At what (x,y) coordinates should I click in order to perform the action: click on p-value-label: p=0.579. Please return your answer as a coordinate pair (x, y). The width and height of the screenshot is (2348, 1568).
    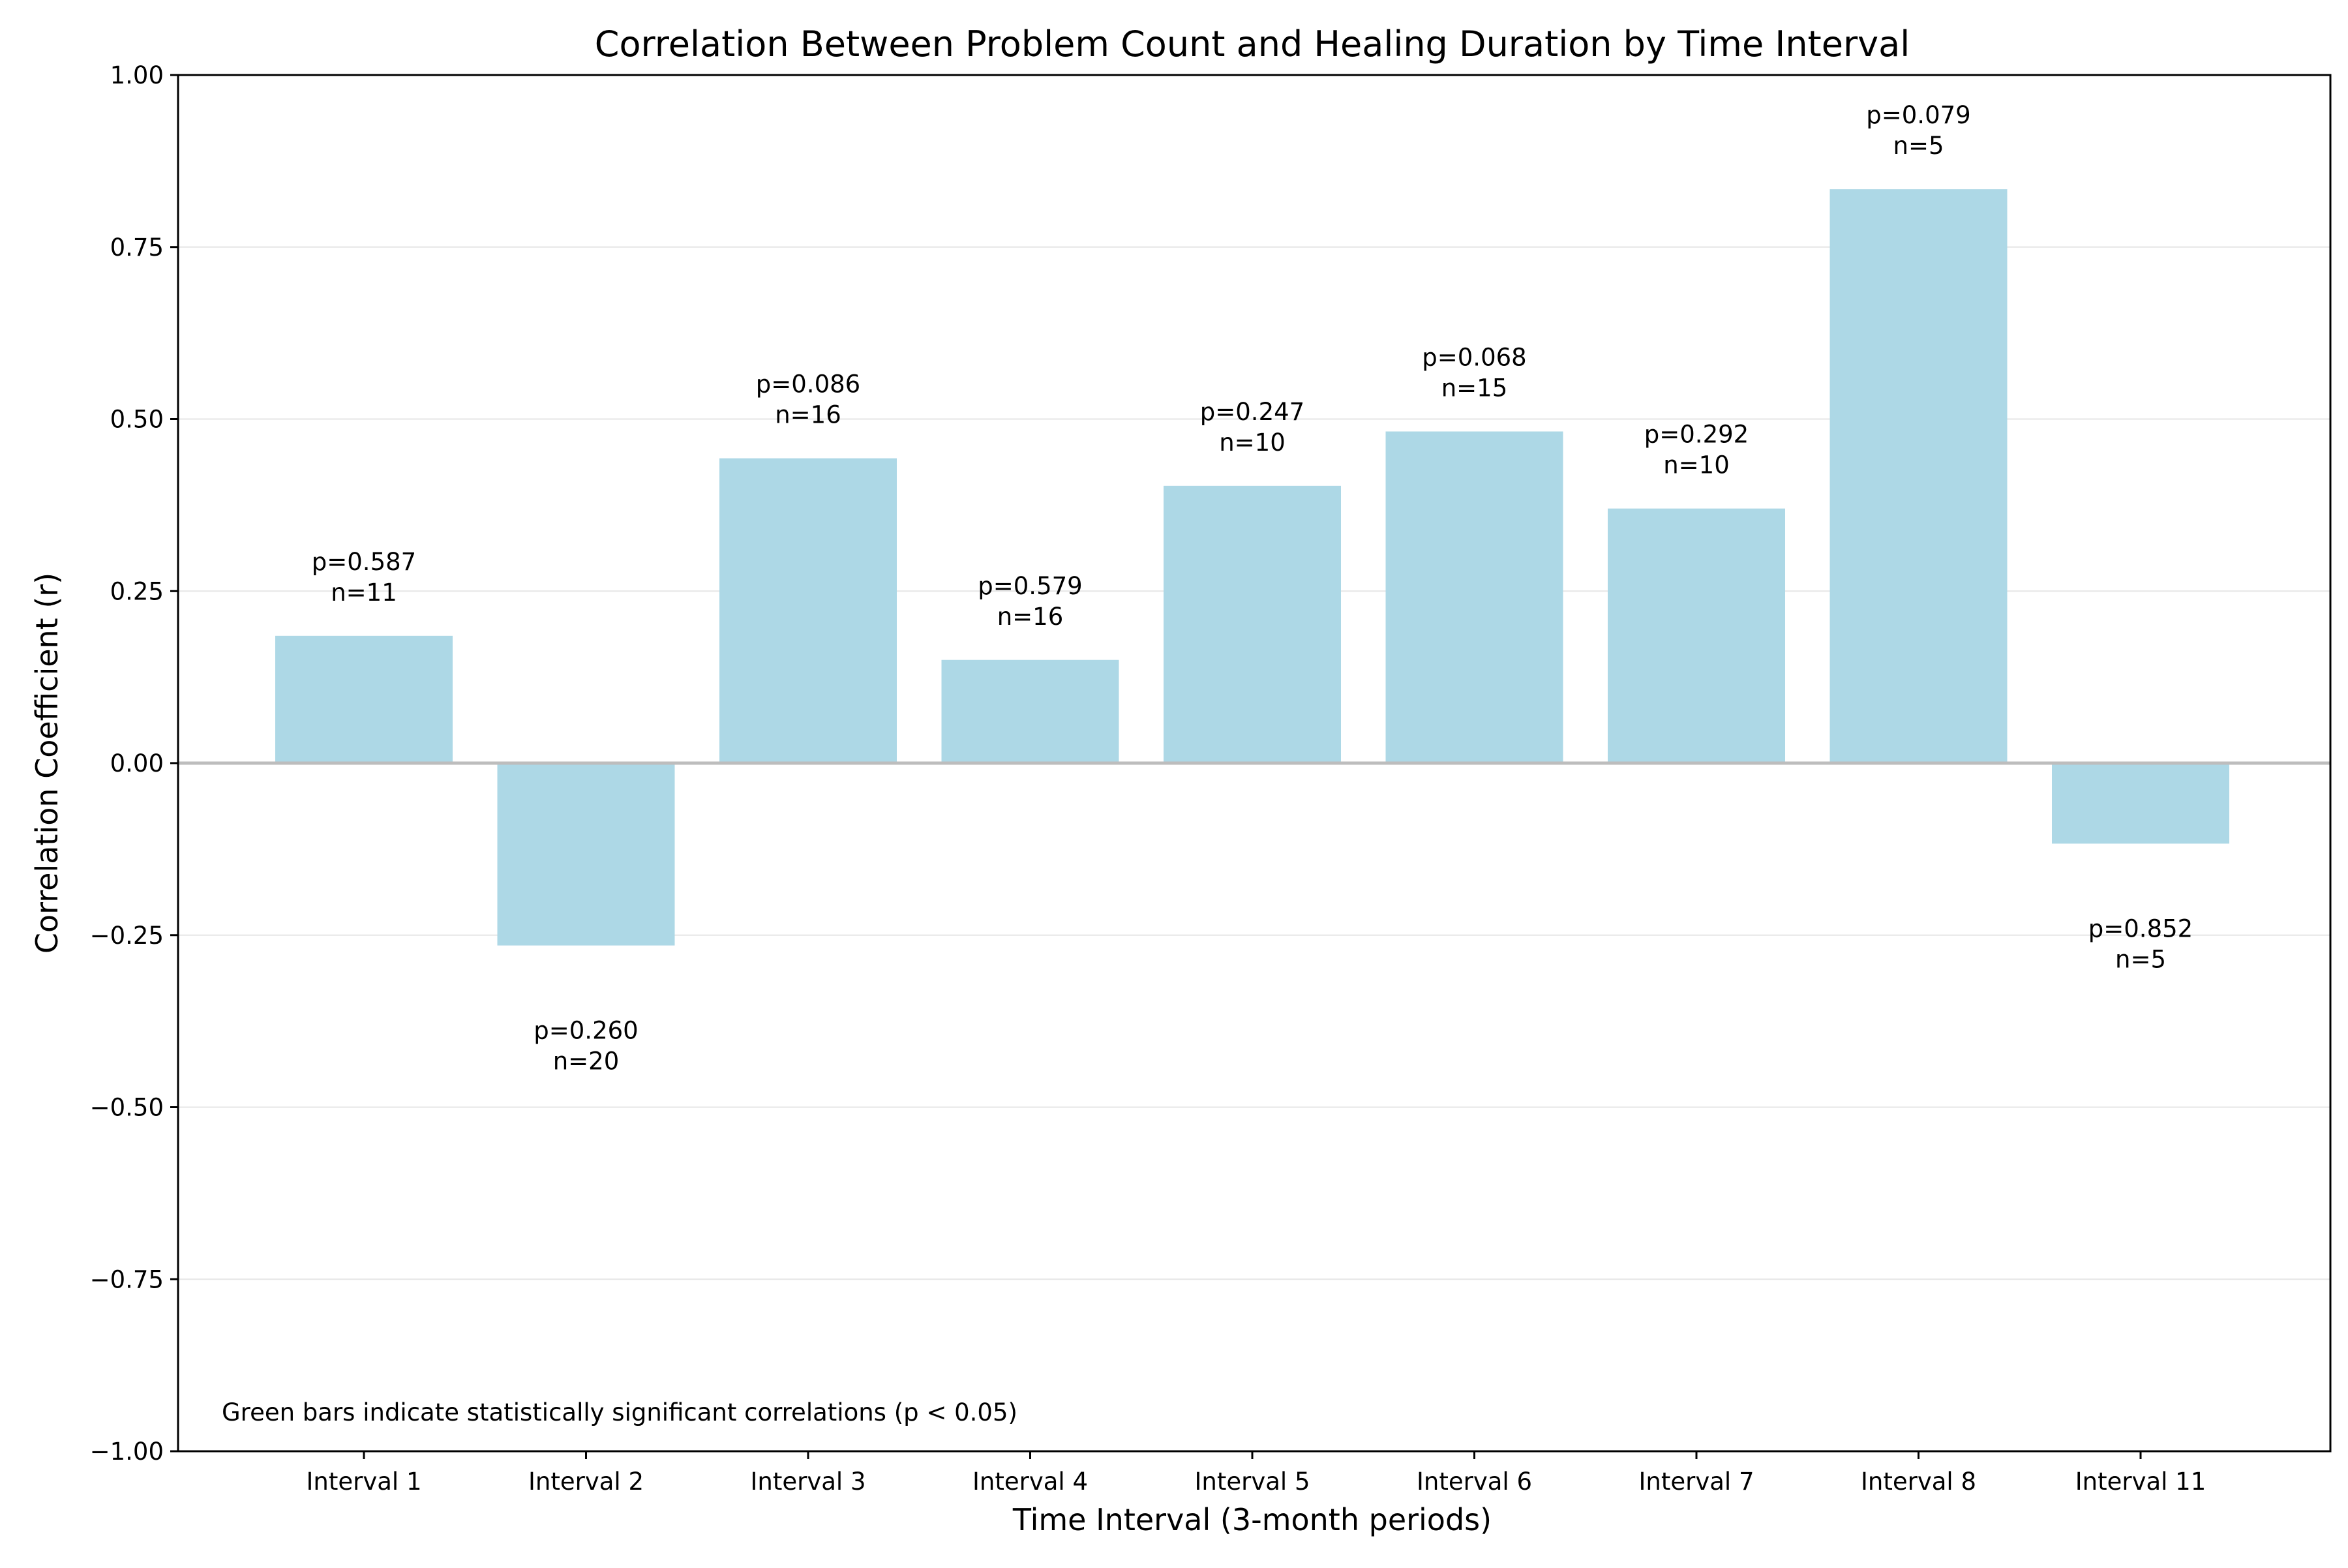
    Looking at the image, I should click on (1030, 586).